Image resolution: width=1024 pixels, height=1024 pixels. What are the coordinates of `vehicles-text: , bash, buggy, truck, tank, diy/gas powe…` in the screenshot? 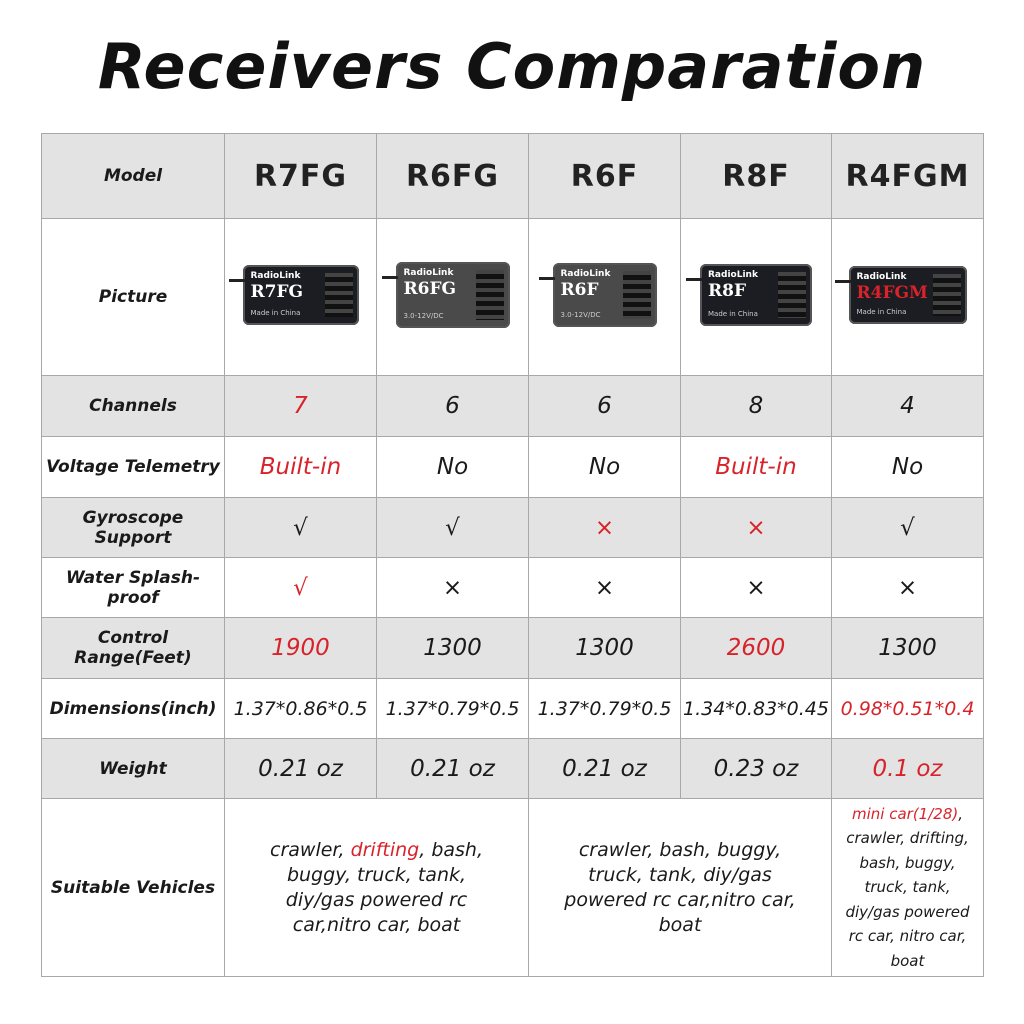 It's located at (384, 887).